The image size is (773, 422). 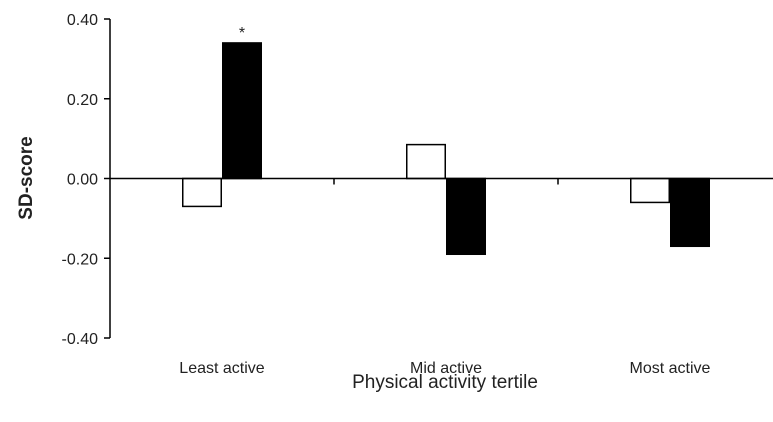 I want to click on y-tick-label: 0.20, so click(x=82, y=100).